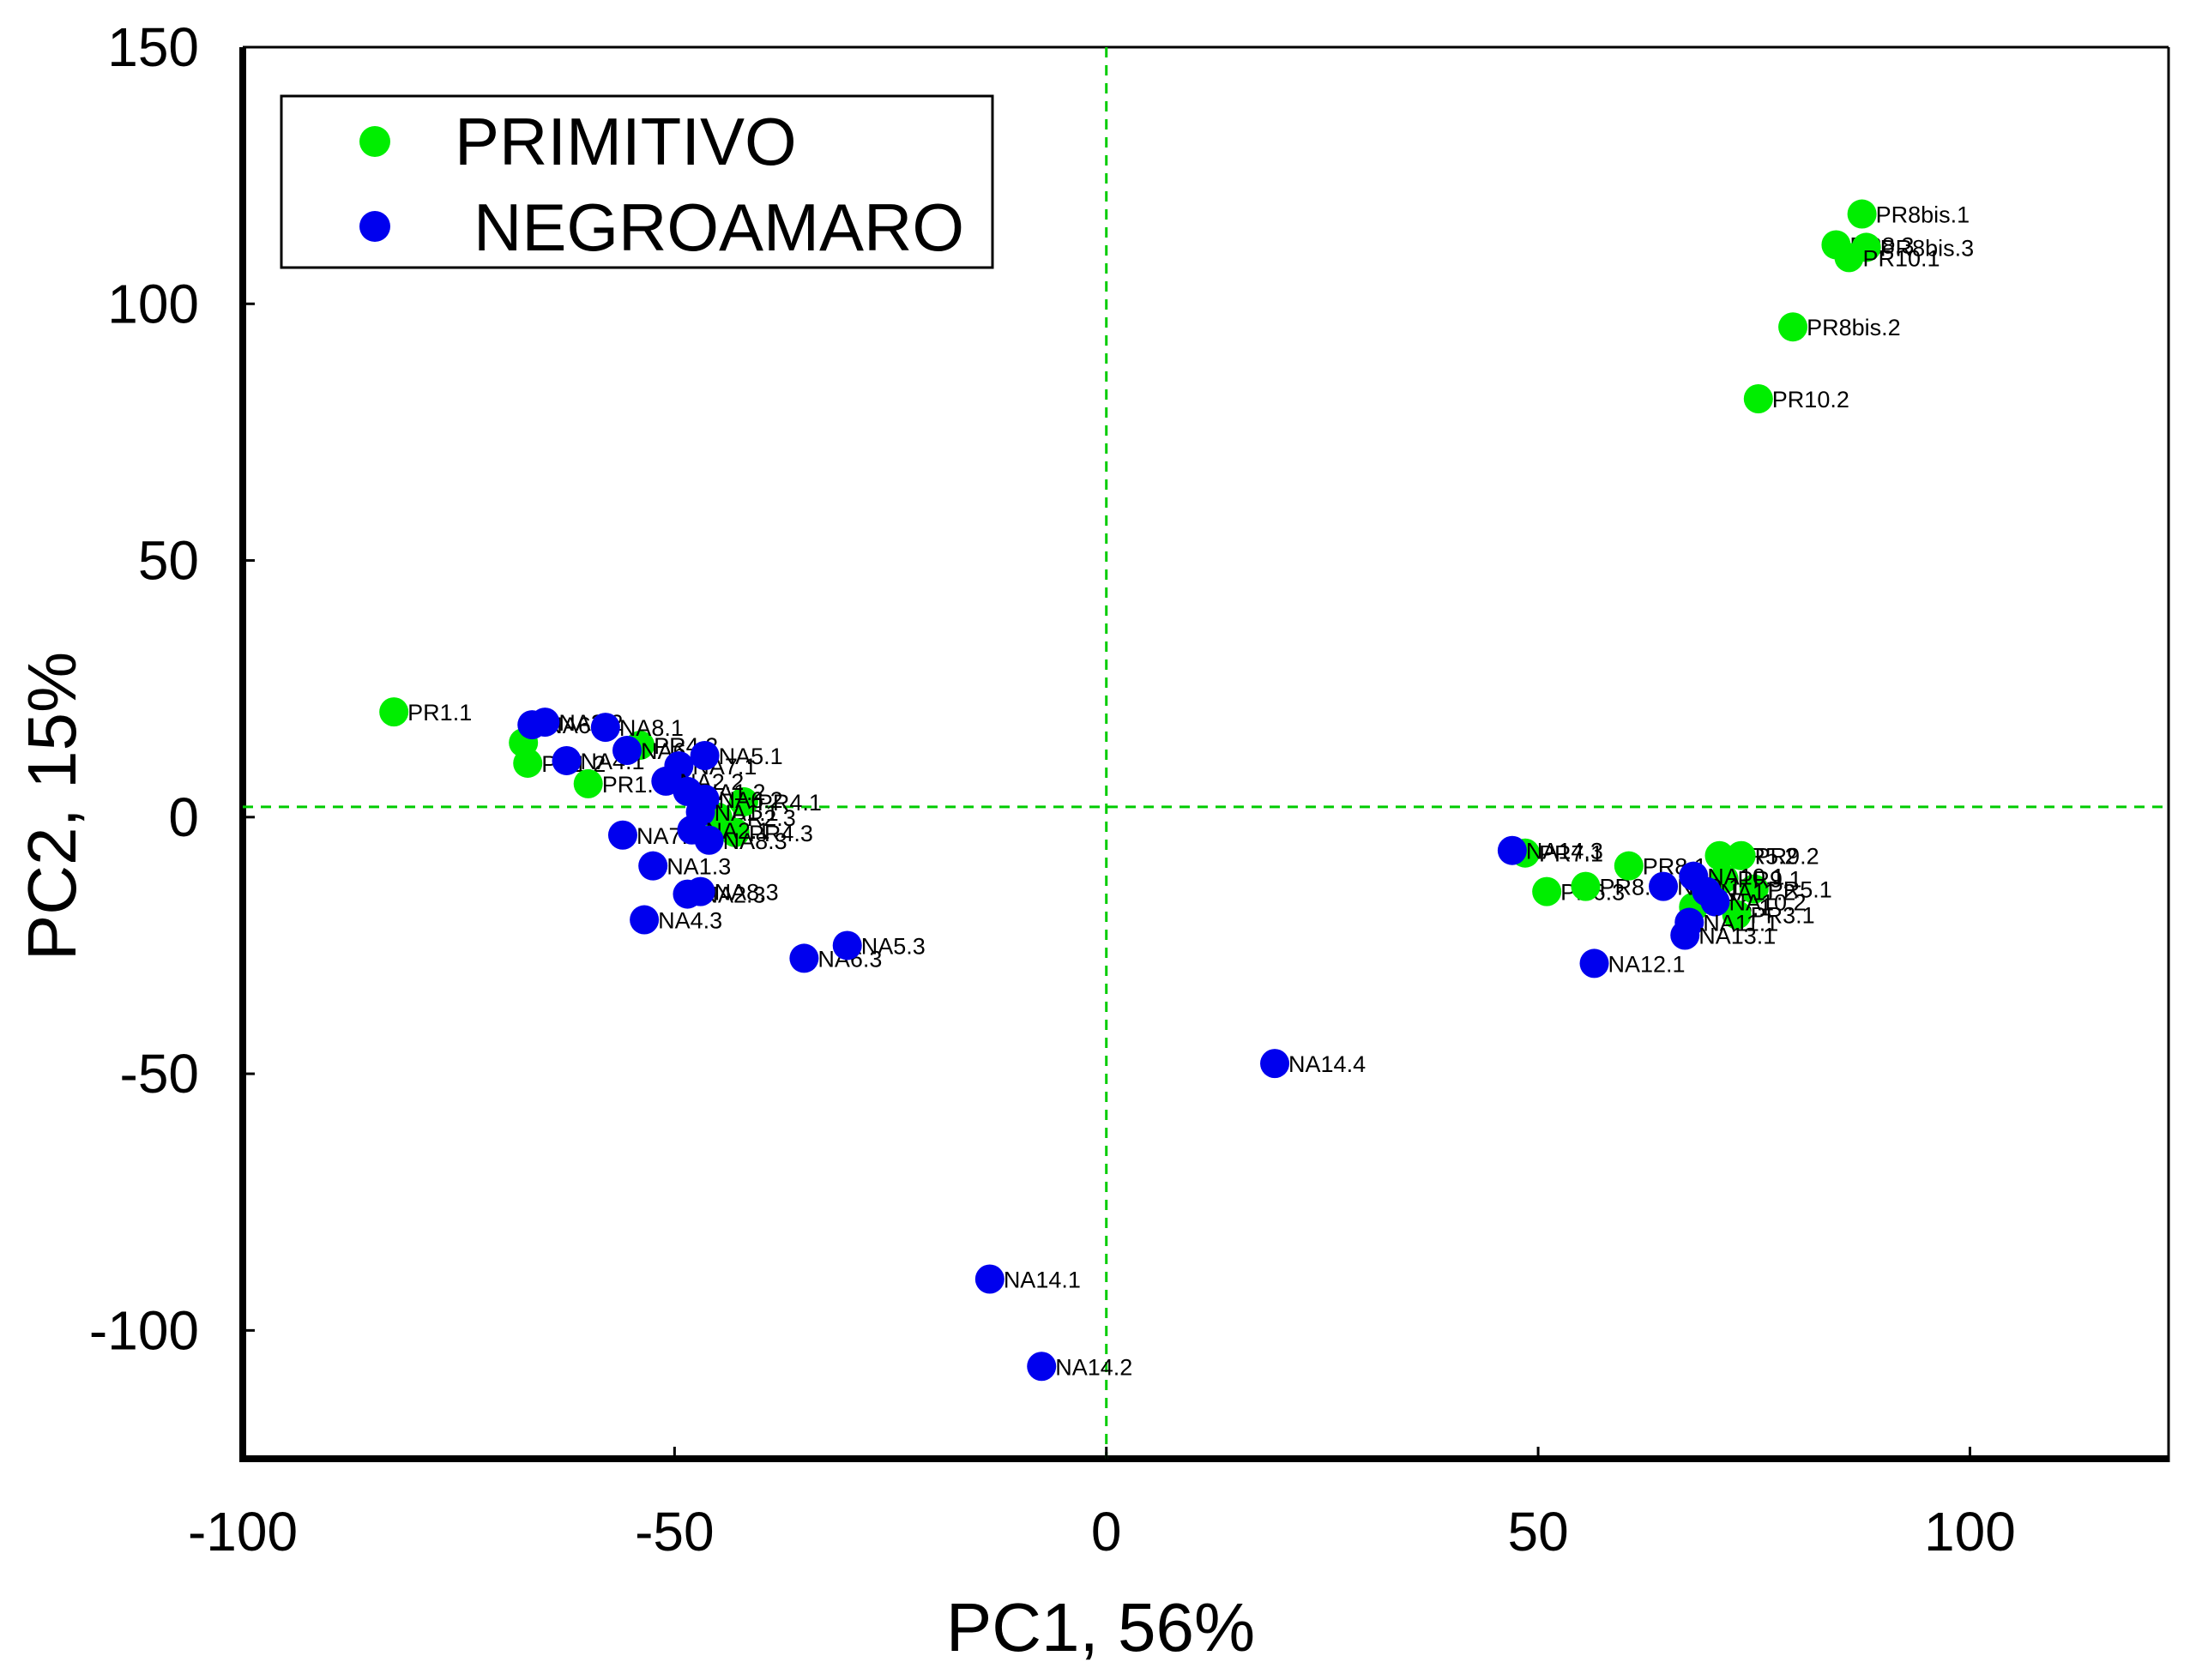 The height and width of the screenshot is (1680, 2190). I want to click on point-label-primitivo: PR1.1, so click(440, 713).